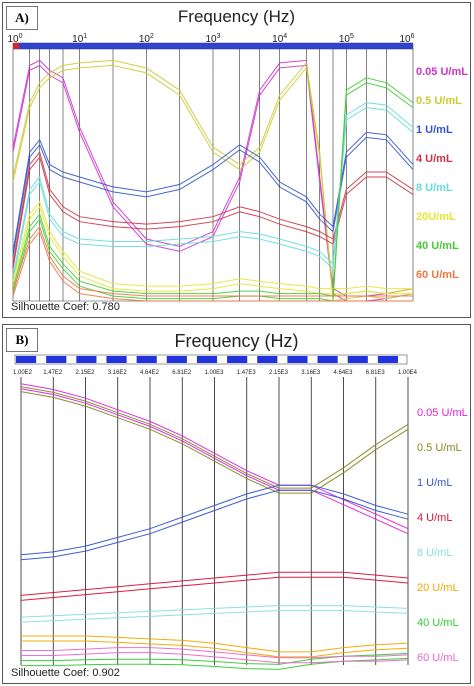 The height and width of the screenshot is (686, 474). Describe the element at coordinates (215, 373) in the screenshot. I see `x-tick-label: 1.00E3` at that location.